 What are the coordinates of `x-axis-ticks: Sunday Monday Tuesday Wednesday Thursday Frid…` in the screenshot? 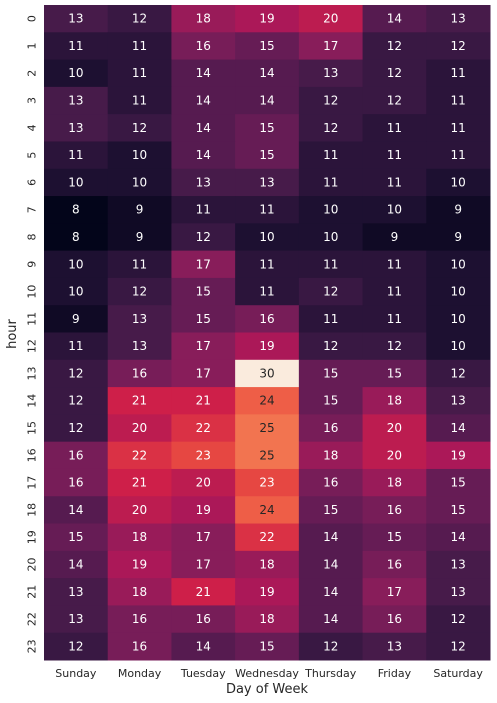 It's located at (269, 673).